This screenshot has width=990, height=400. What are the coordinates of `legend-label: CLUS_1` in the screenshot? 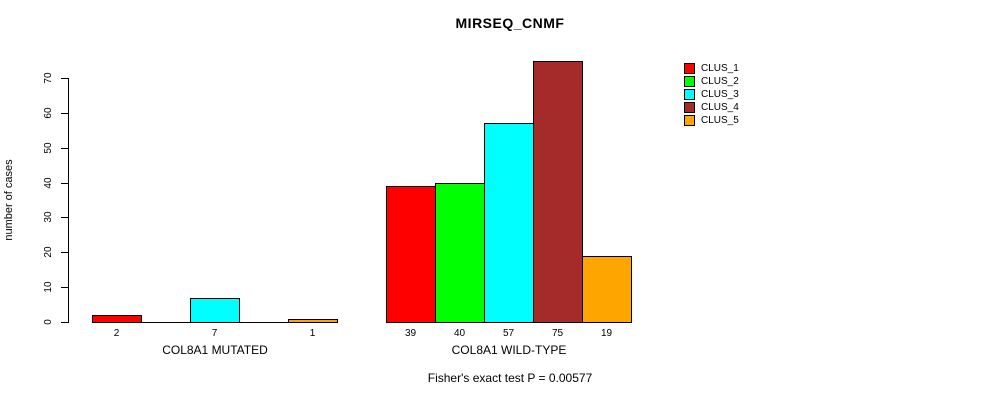 It's located at (720, 68).